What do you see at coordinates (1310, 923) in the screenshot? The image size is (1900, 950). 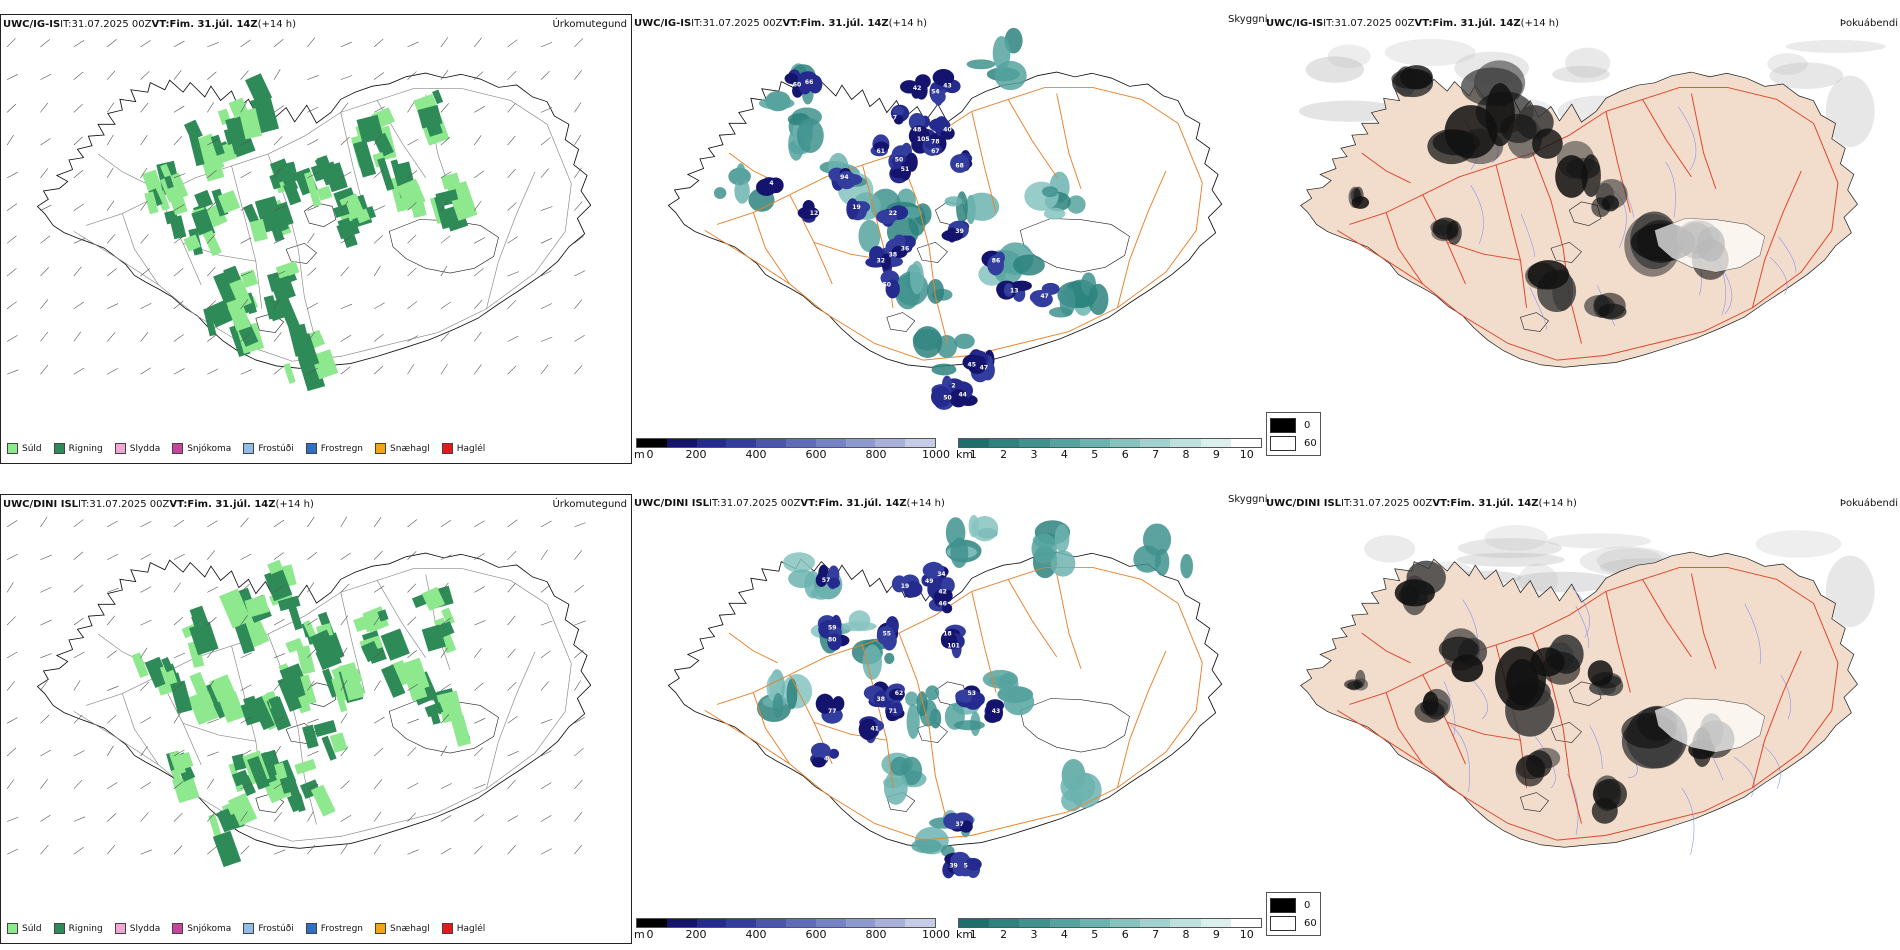 I see `fog-key-label: 60` at bounding box center [1310, 923].